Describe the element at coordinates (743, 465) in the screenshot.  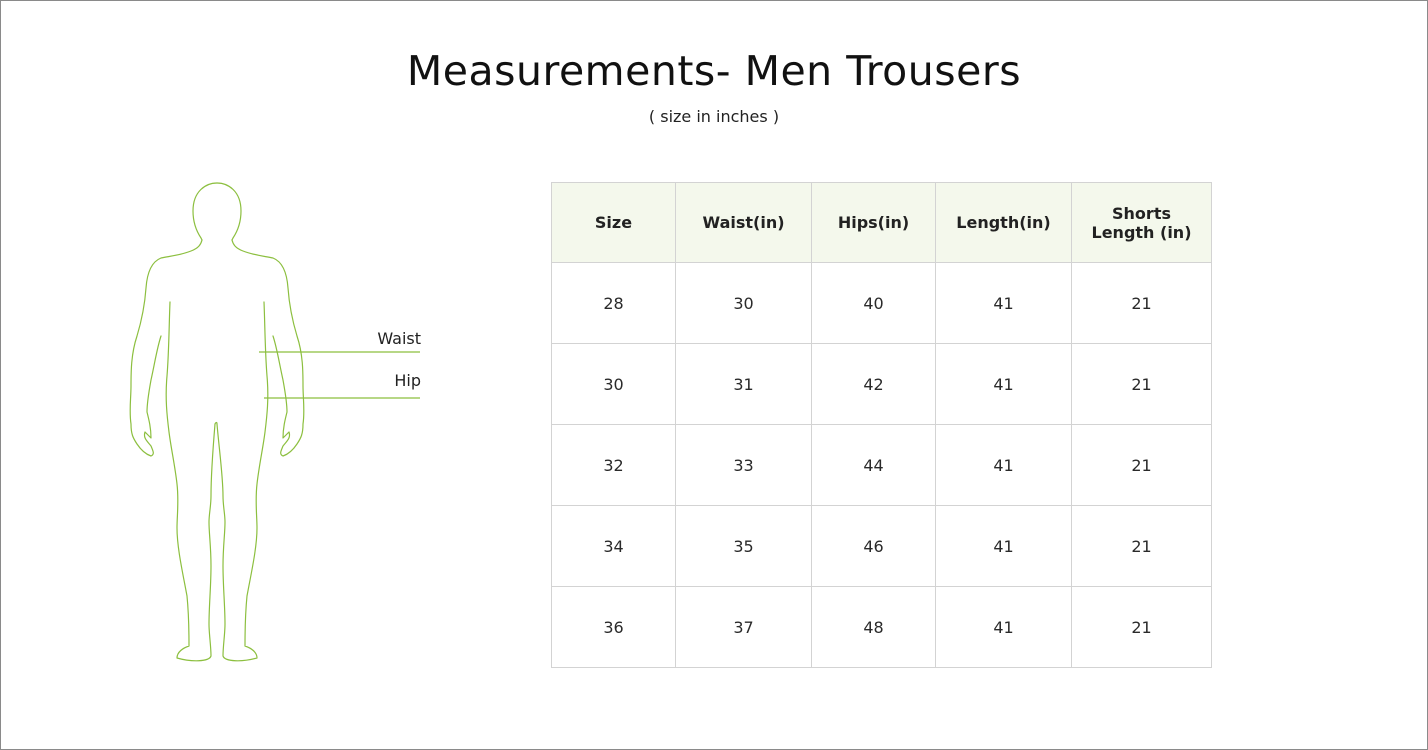
I see `cell-waist: 33` at that location.